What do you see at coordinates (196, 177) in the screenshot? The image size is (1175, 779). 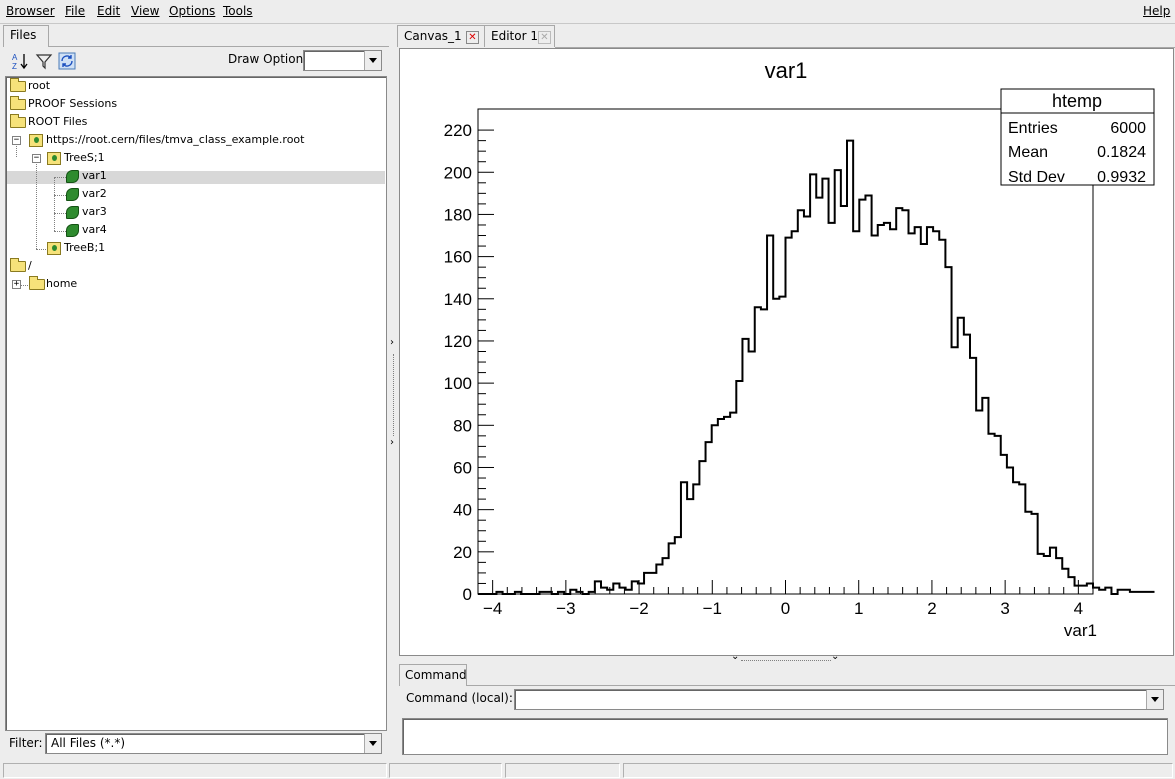 I see `tree-selection-highlight` at bounding box center [196, 177].